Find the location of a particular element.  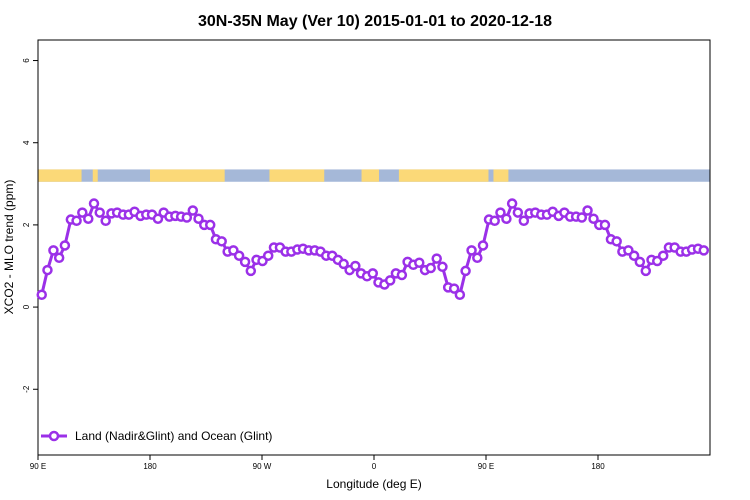

x-axis-label: Longitude (deg E) is located at coordinates (373, 484).